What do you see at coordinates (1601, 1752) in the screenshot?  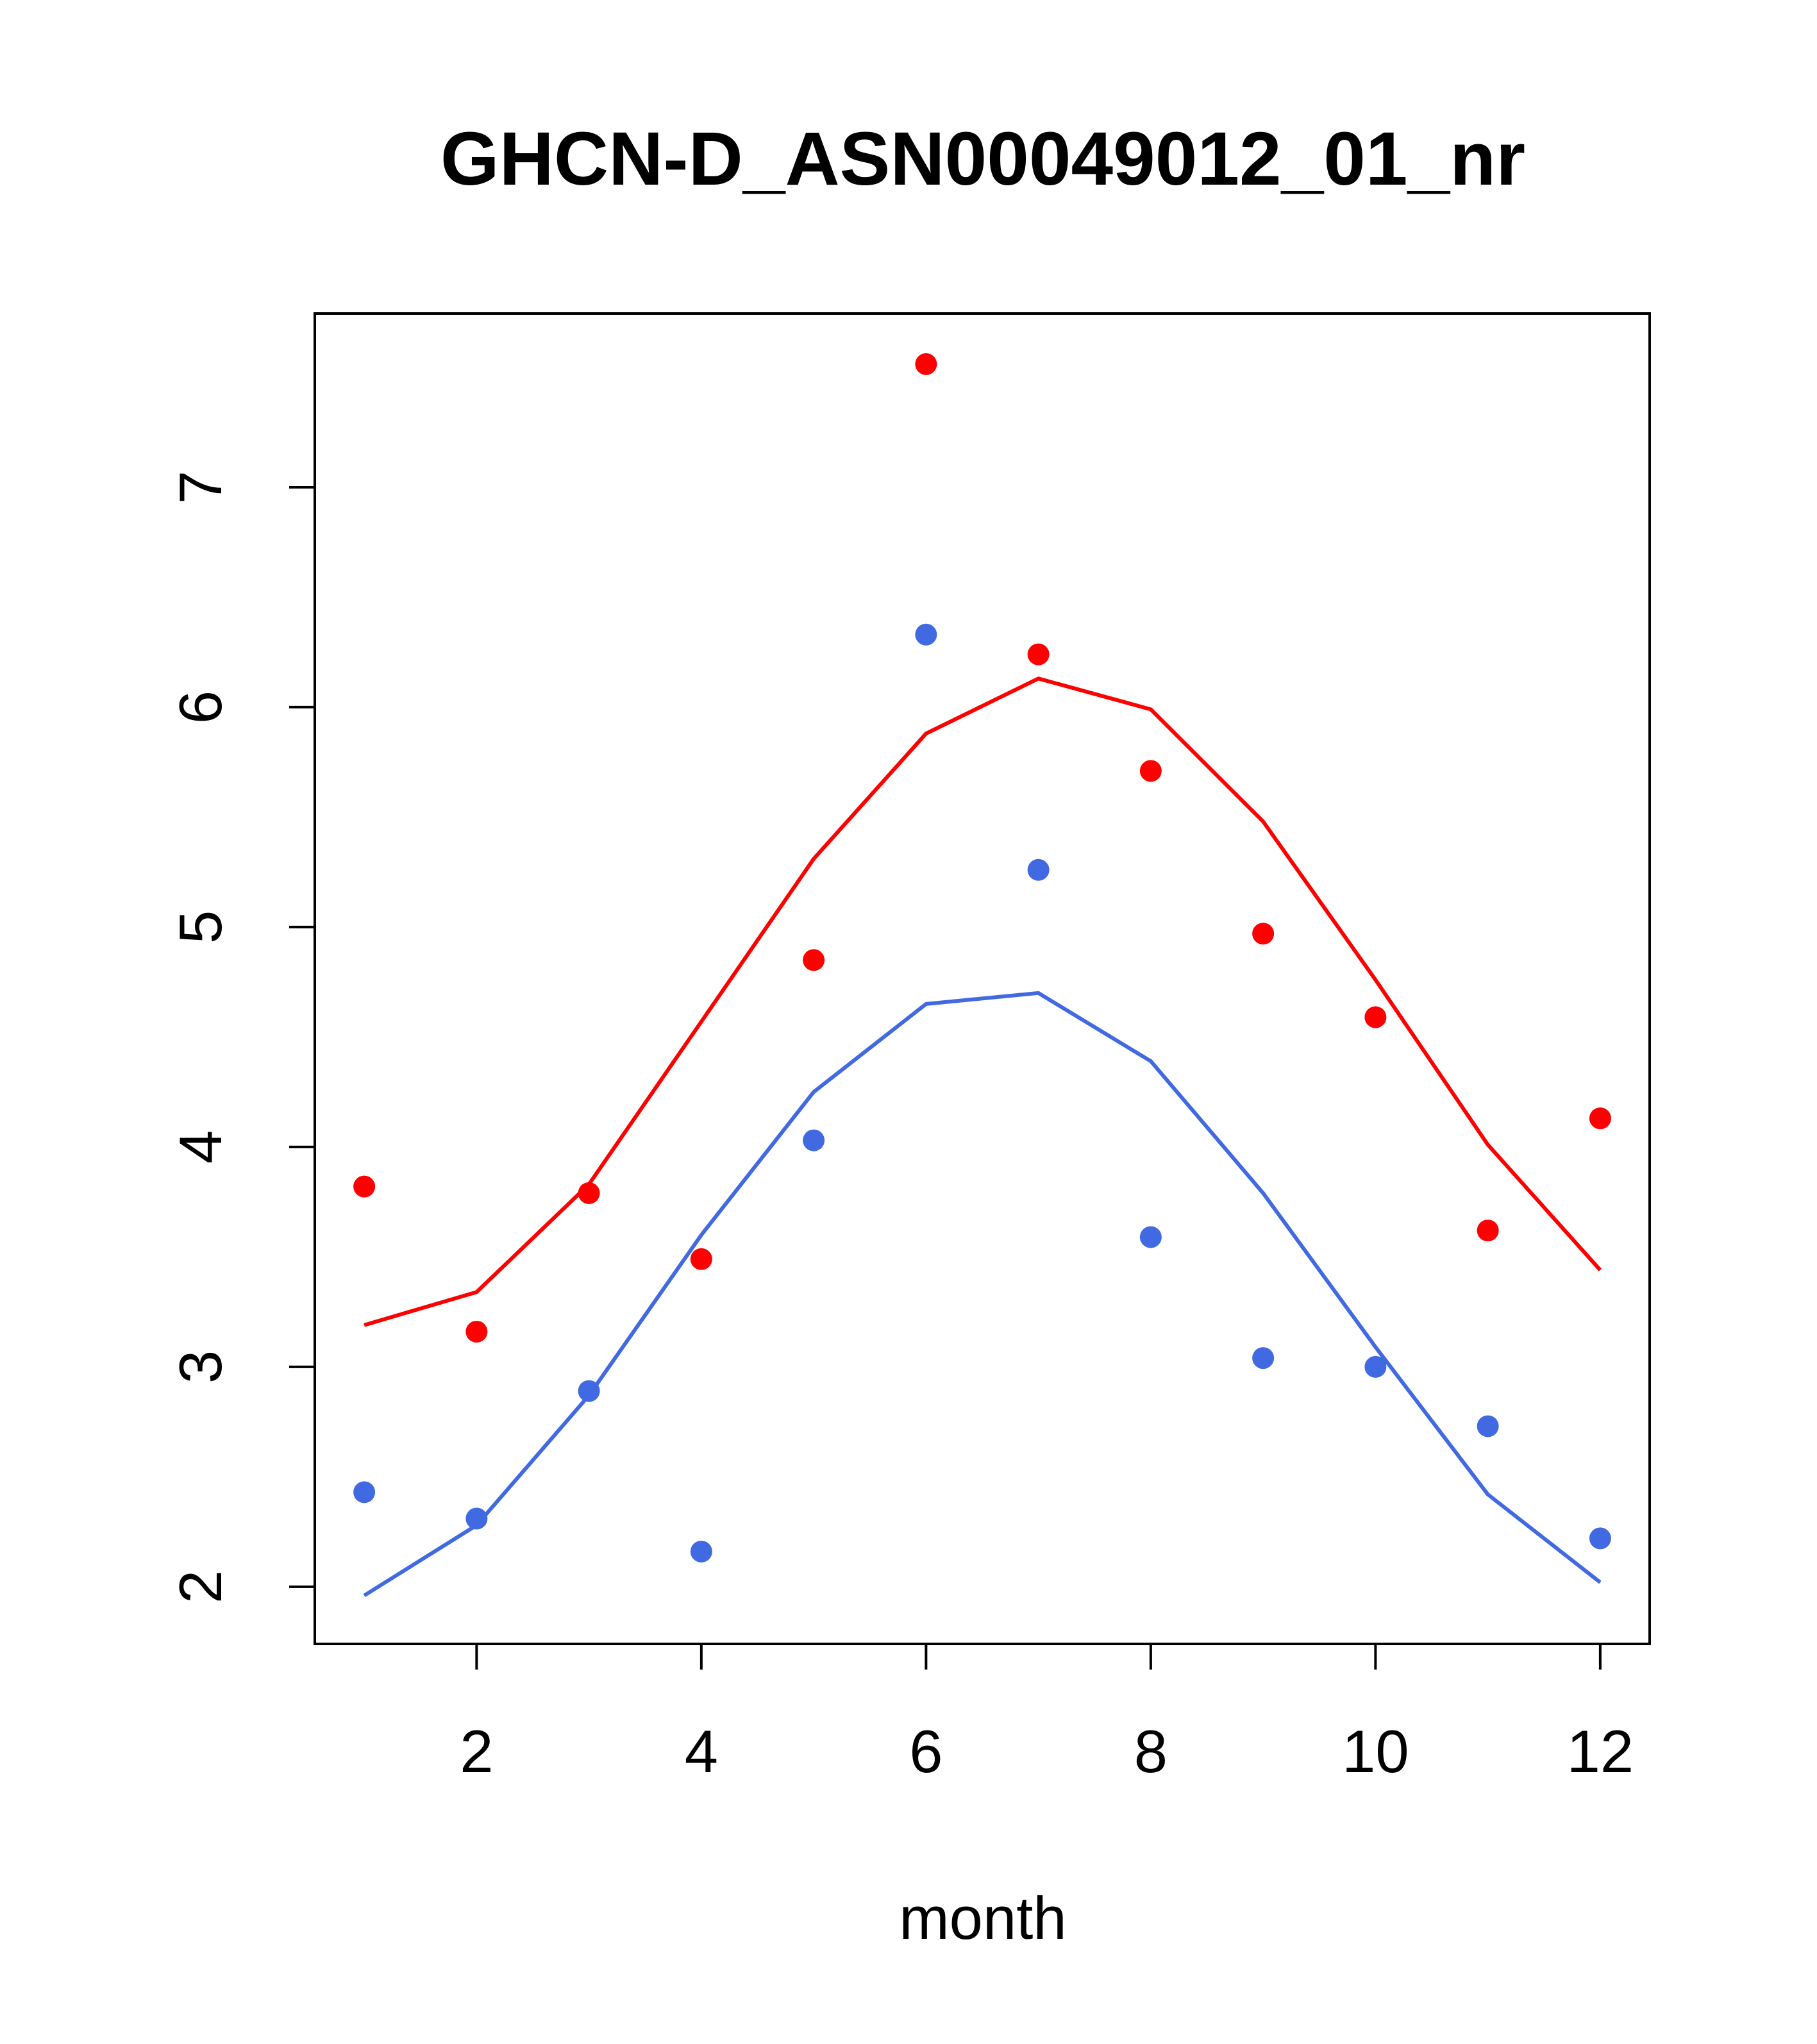 I see `x-tick-label: 12` at bounding box center [1601, 1752].